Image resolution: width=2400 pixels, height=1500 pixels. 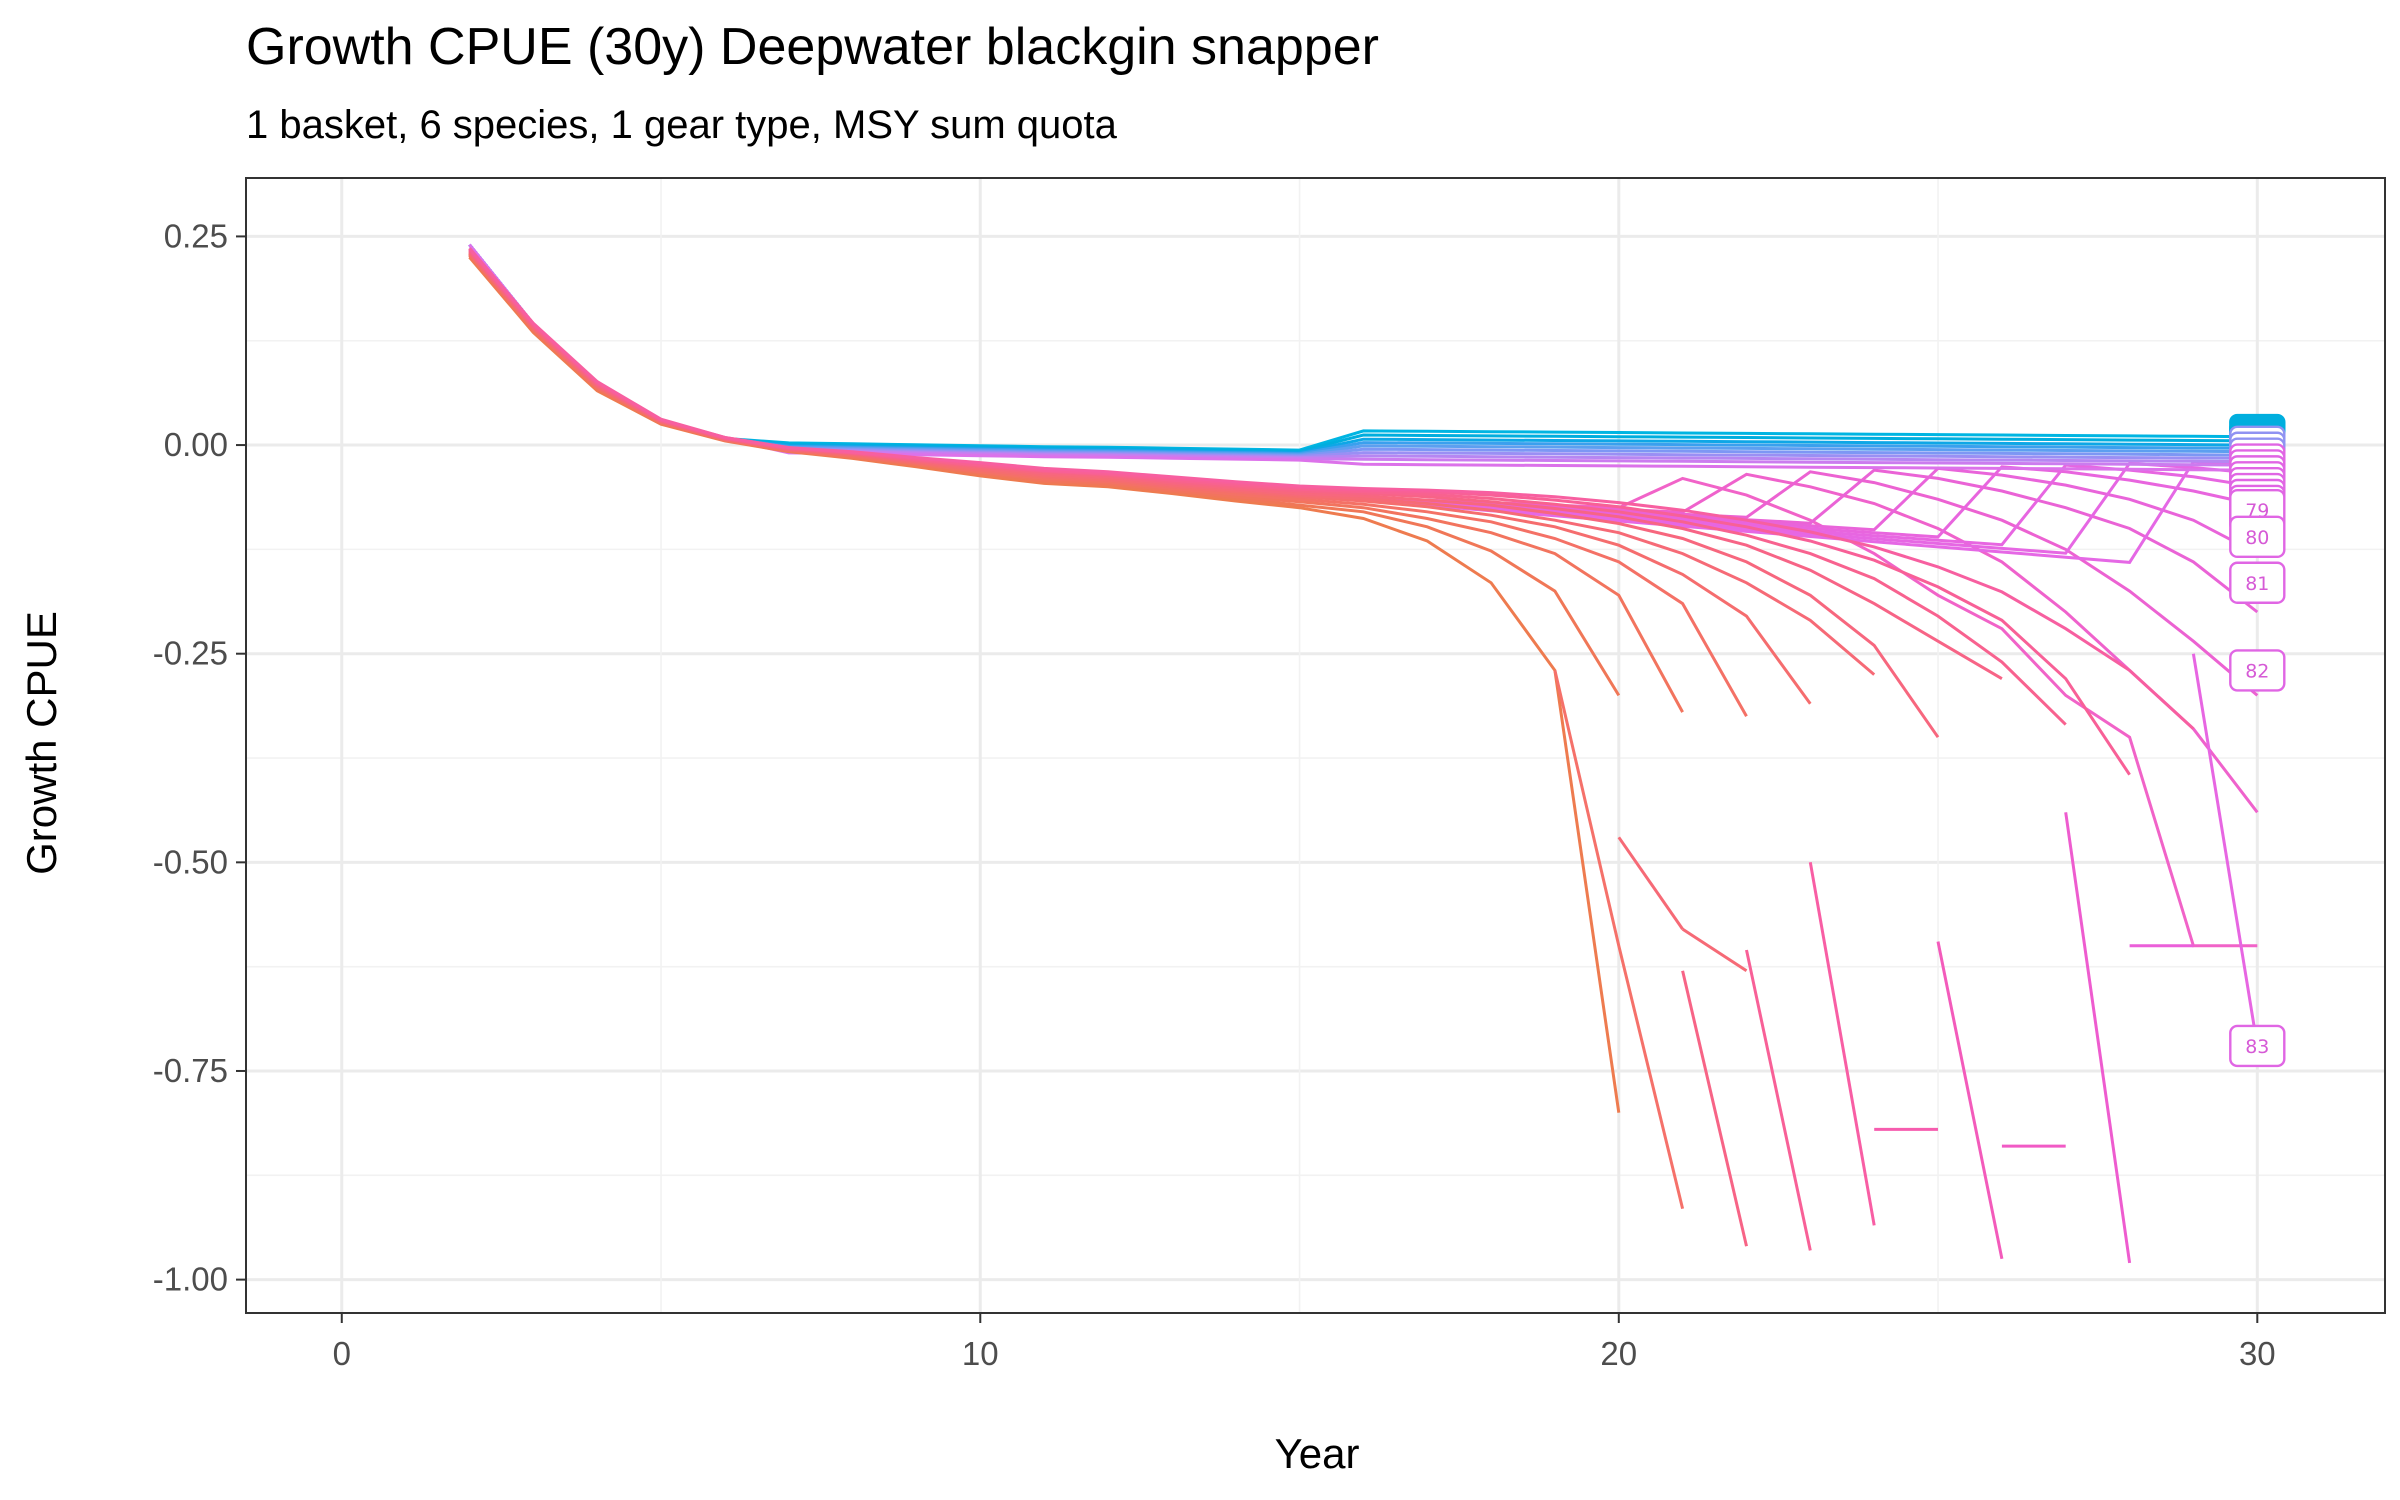 I want to click on y-tick-label: -0.75, so click(x=190, y=1070).